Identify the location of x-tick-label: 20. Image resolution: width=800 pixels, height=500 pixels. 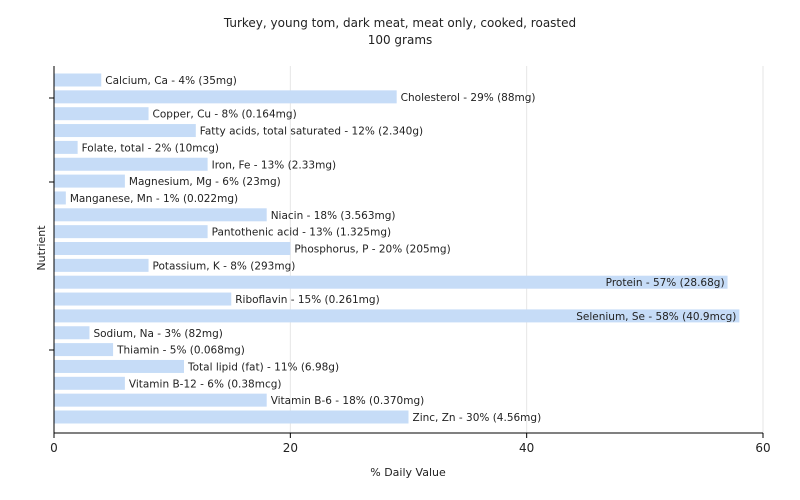
(290, 448).